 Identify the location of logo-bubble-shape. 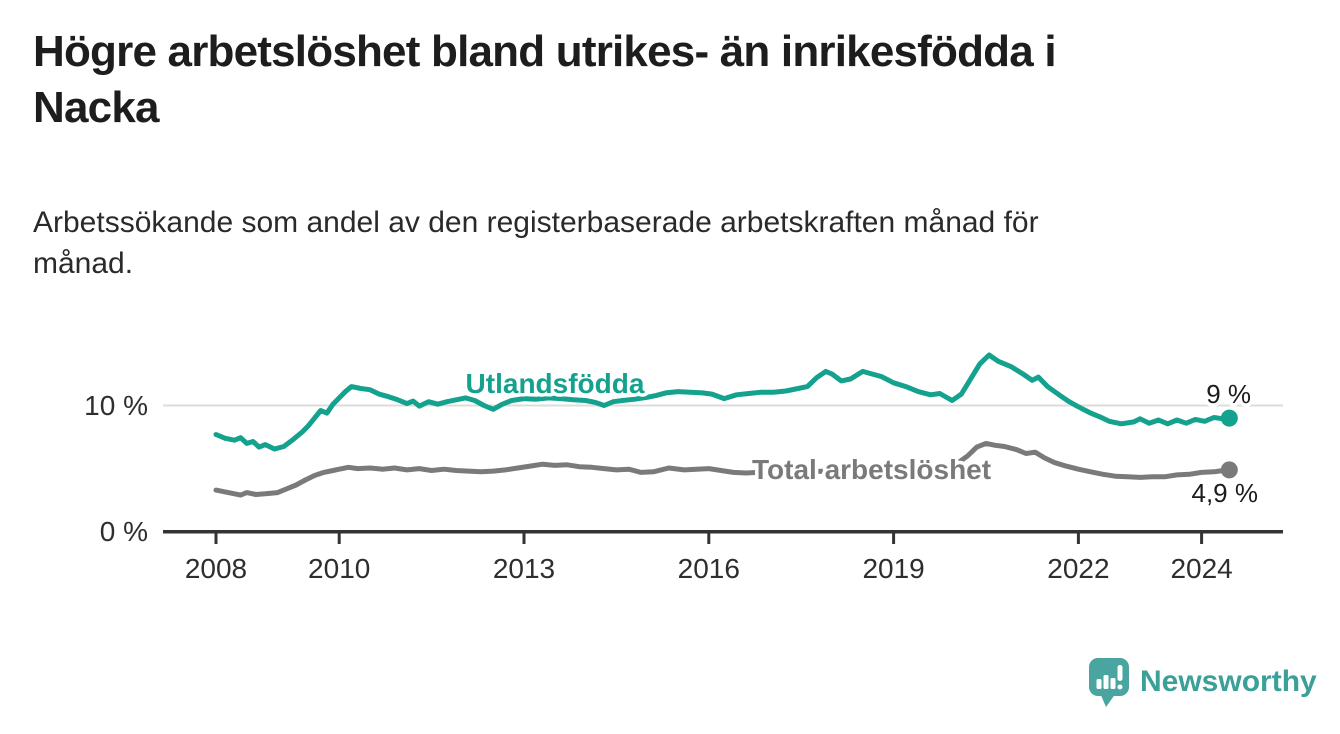
(1109, 677).